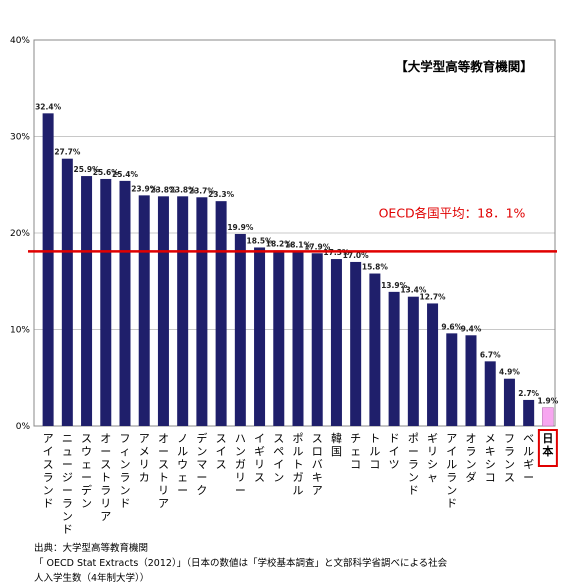 Image resolution: width=565 pixels, height=587 pixels. Describe the element at coordinates (221, 194) in the screenshot. I see `value-label: 23.3%` at that location.